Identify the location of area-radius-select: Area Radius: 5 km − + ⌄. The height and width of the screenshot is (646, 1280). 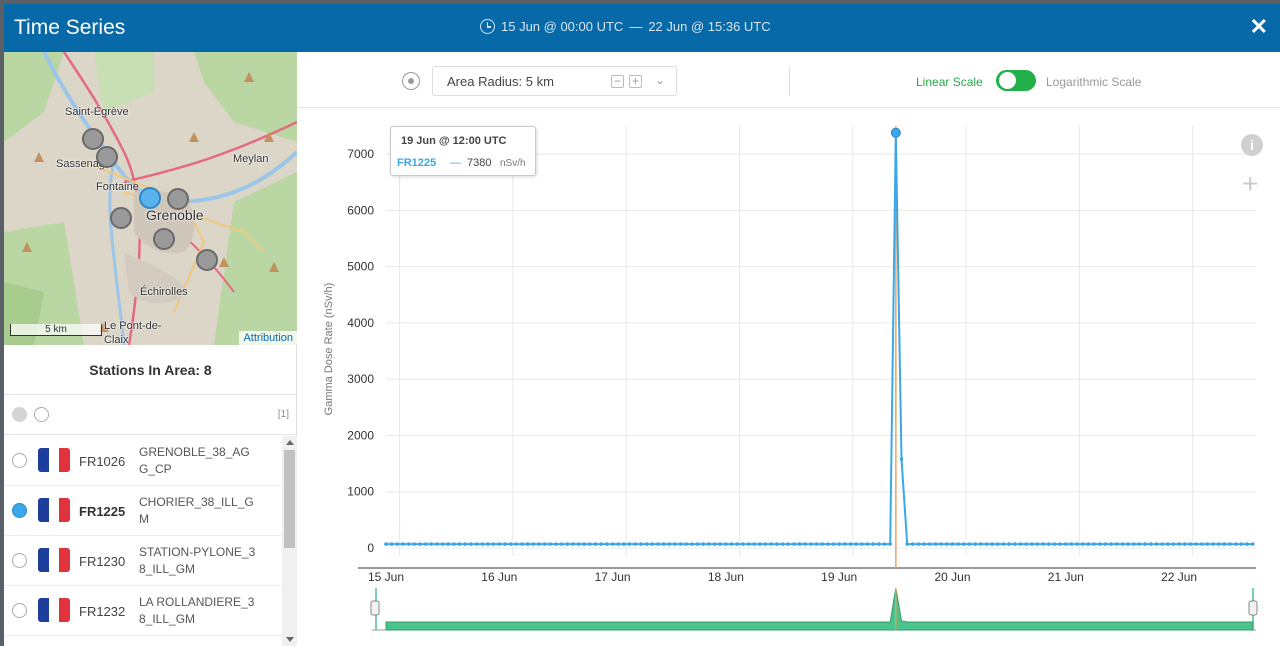
(554, 81).